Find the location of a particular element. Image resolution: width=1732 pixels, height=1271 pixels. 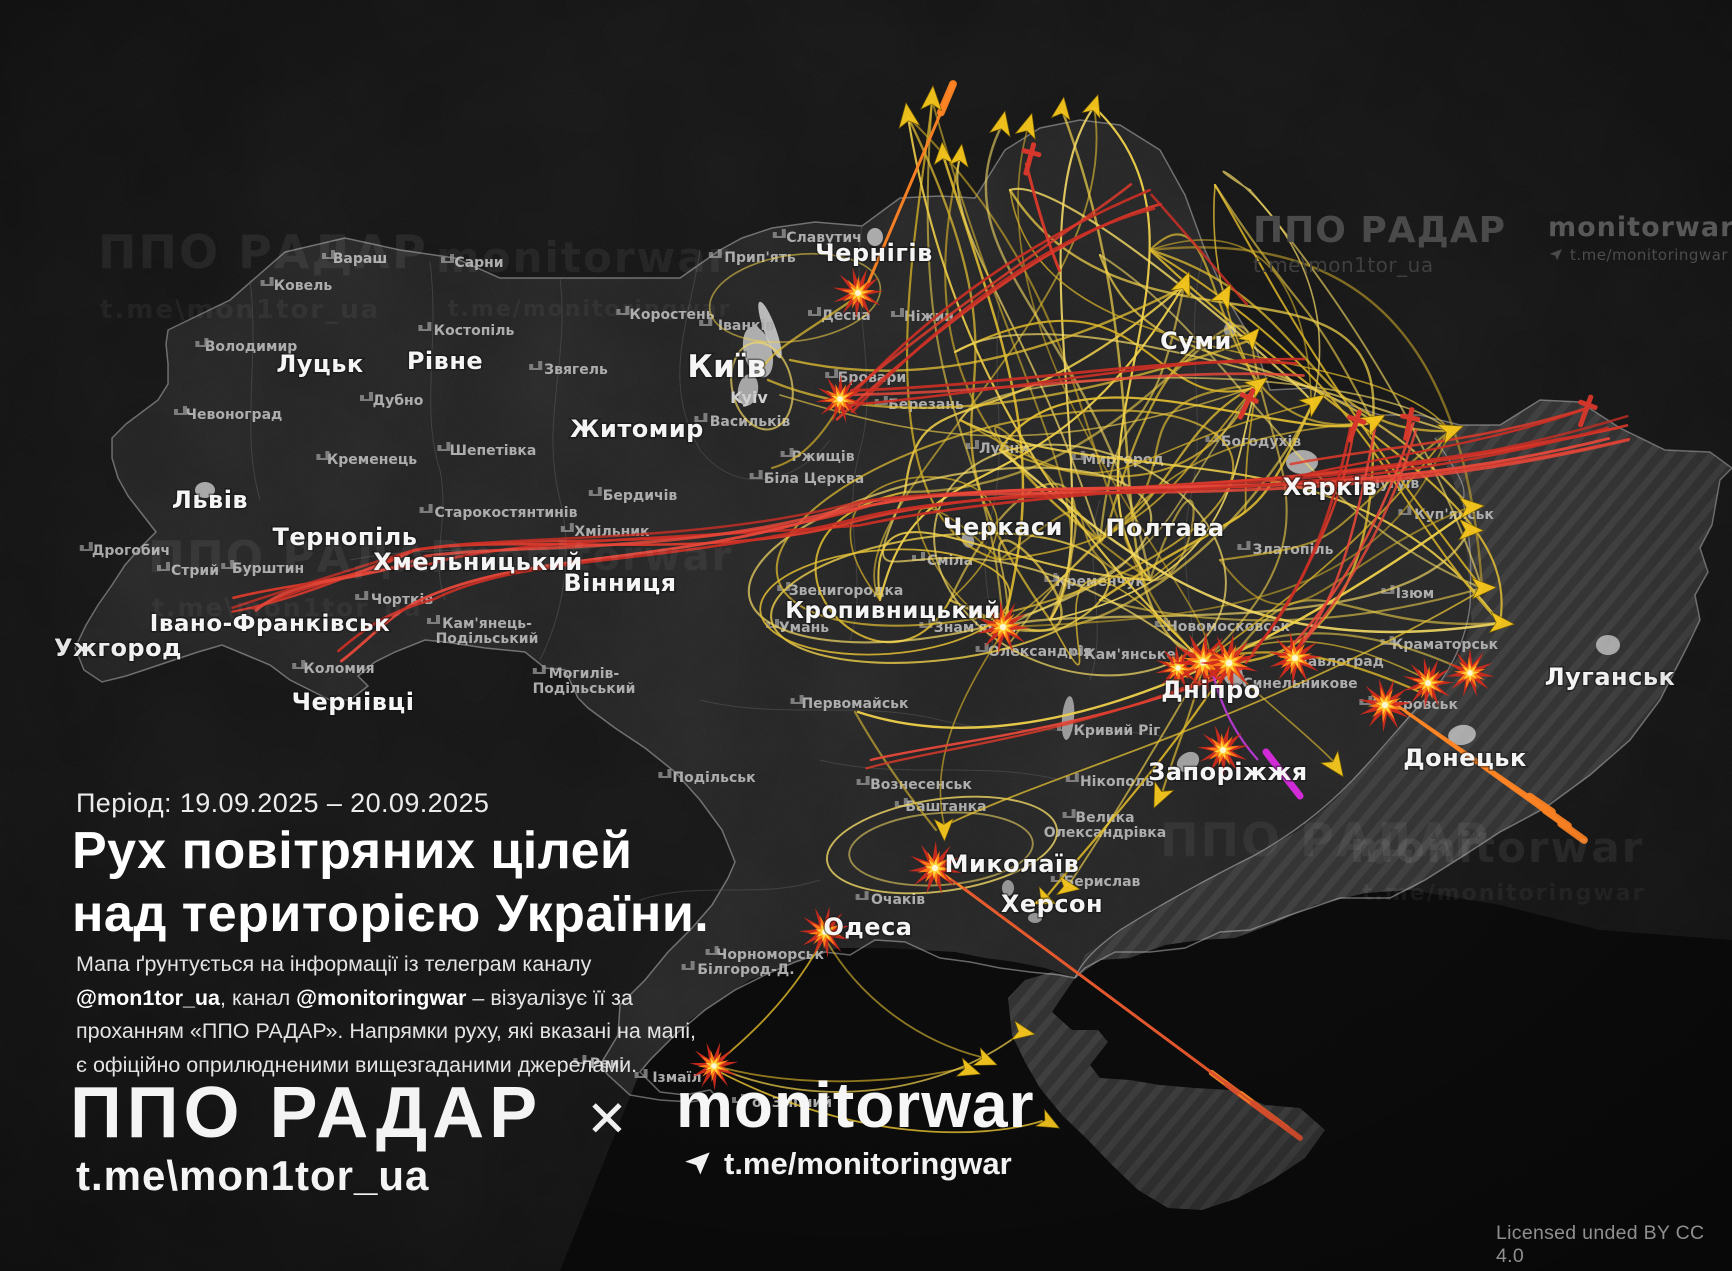

brand-monitorwar-handle: t.me/monitoringwar is located at coordinates (847, 1164).